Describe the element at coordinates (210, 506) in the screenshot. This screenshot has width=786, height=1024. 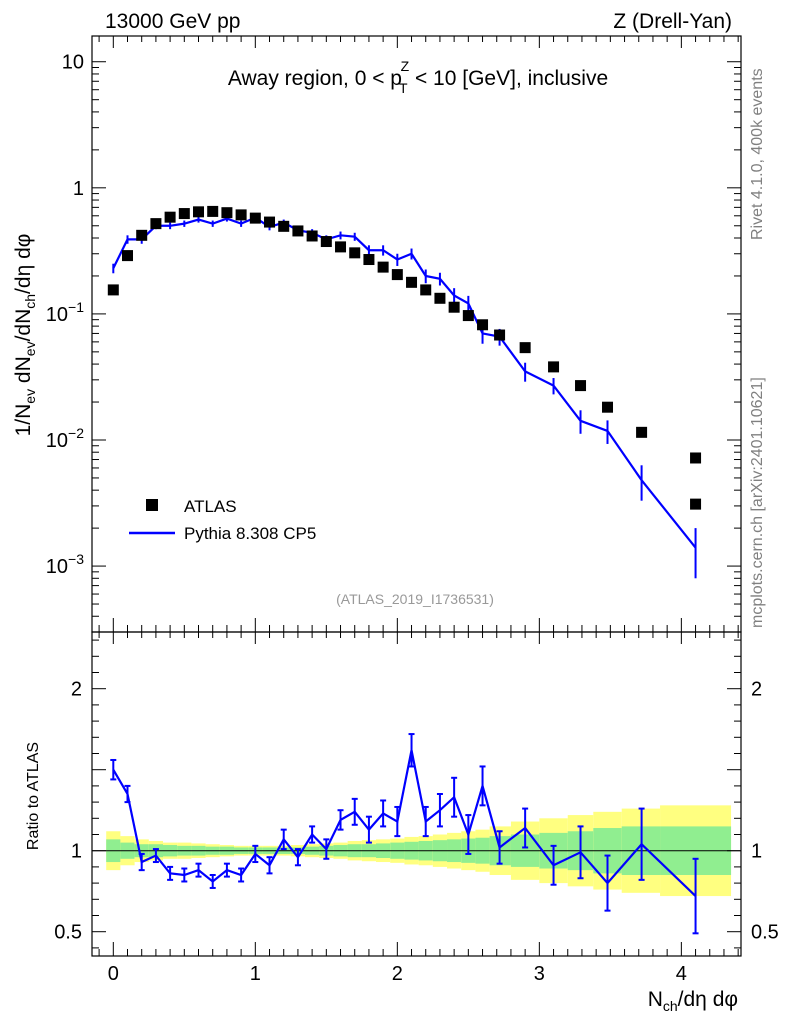
I see `legend-label-atlas: ATLAS` at that location.